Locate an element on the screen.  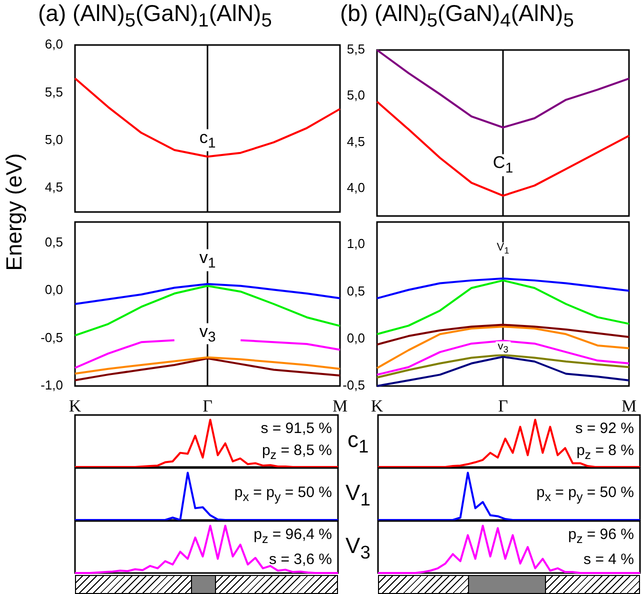
annotation: V$_{1}$ is located at coordinates (503, 249).